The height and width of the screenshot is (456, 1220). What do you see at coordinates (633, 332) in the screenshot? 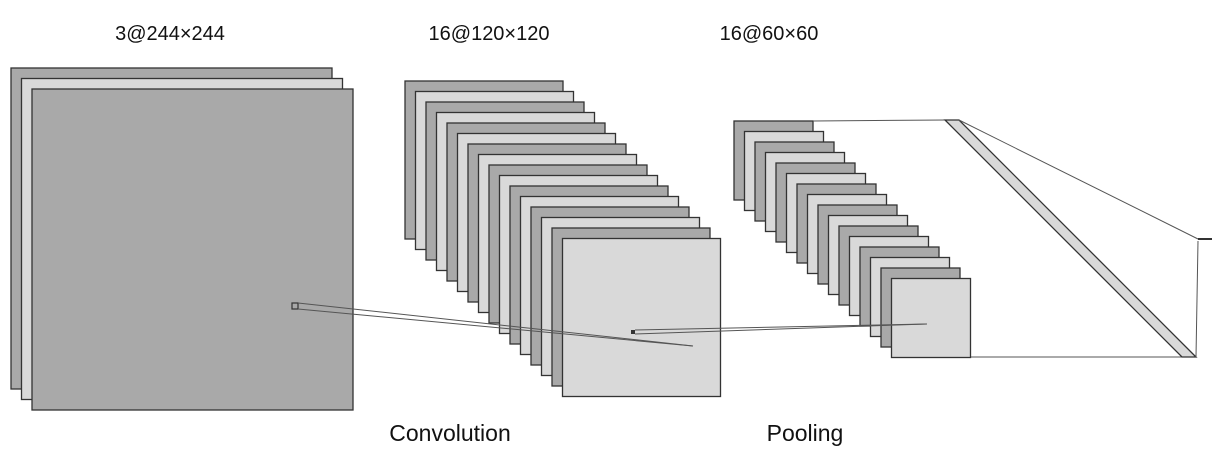
I see `conv-receptive-field-marker` at bounding box center [633, 332].